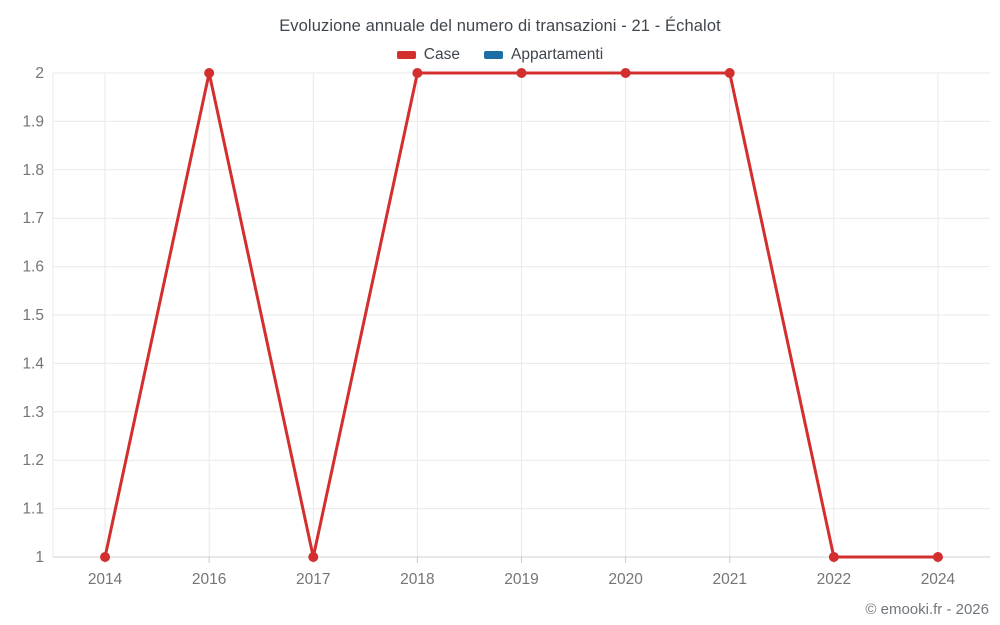 Image resolution: width=1000 pixels, height=625 pixels. What do you see at coordinates (209, 579) in the screenshot?
I see `x-axis-label: 2016` at bounding box center [209, 579].